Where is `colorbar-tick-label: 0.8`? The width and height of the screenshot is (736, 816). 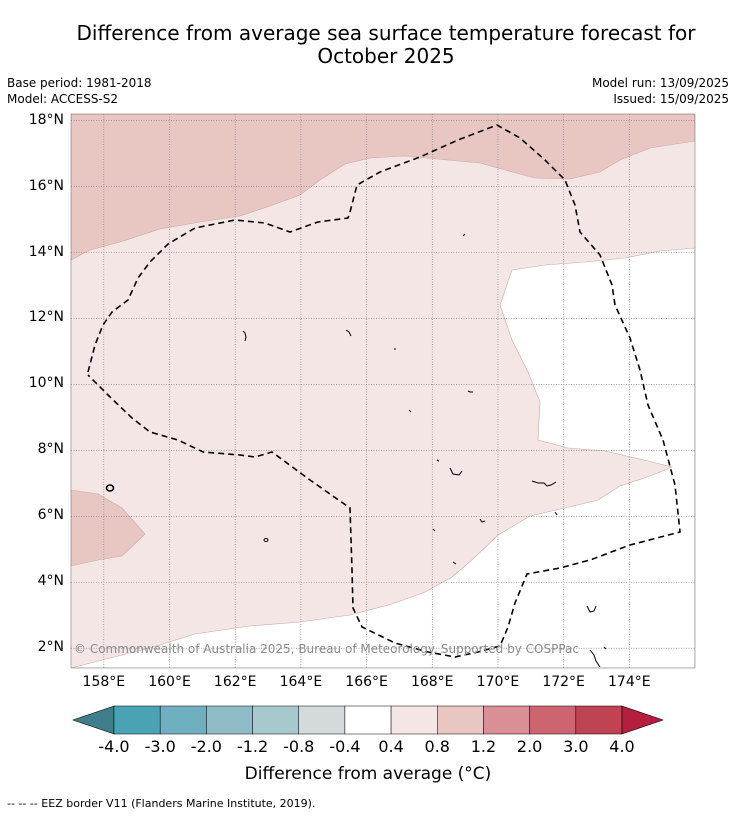 colorbar-tick-label: 0.8 is located at coordinates (437, 746).